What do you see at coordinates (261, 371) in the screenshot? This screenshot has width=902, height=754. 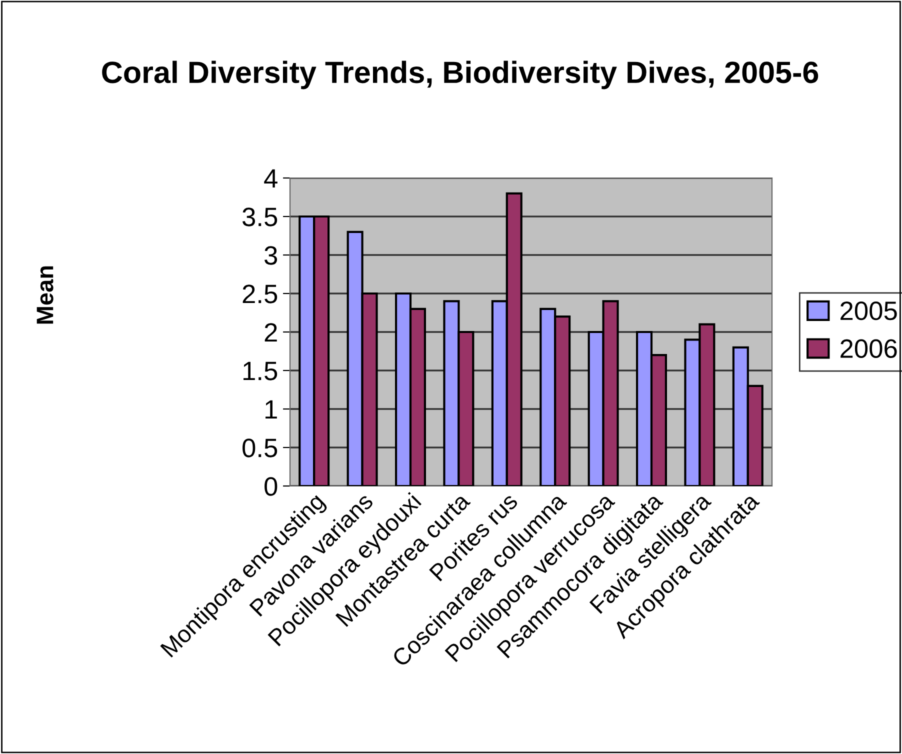 I see `y-tick-label: 1.5` at bounding box center [261, 371].